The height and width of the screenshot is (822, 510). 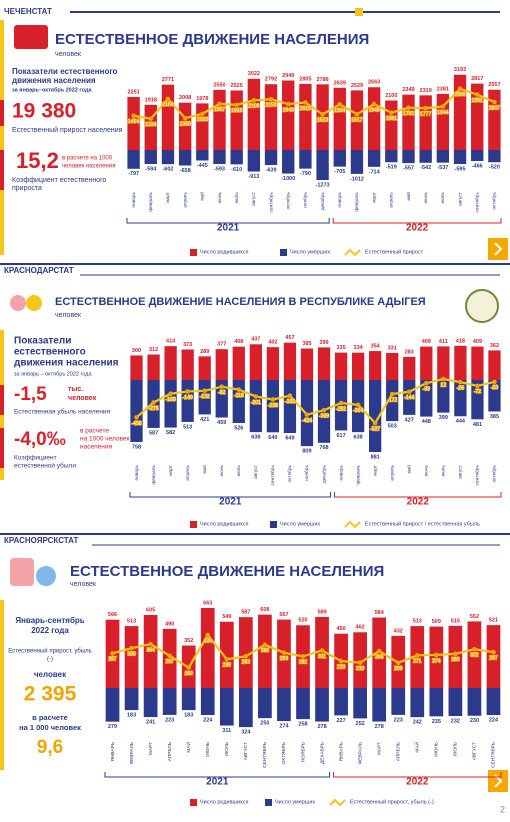 I want to click on growth-label: 1517, so click(x=356, y=121).